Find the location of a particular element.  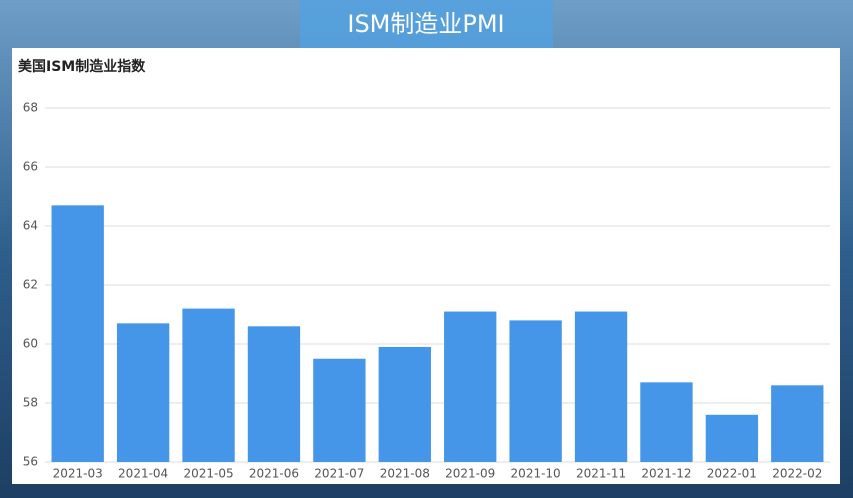

x-tick-label: 2021-03 is located at coordinates (78, 474).